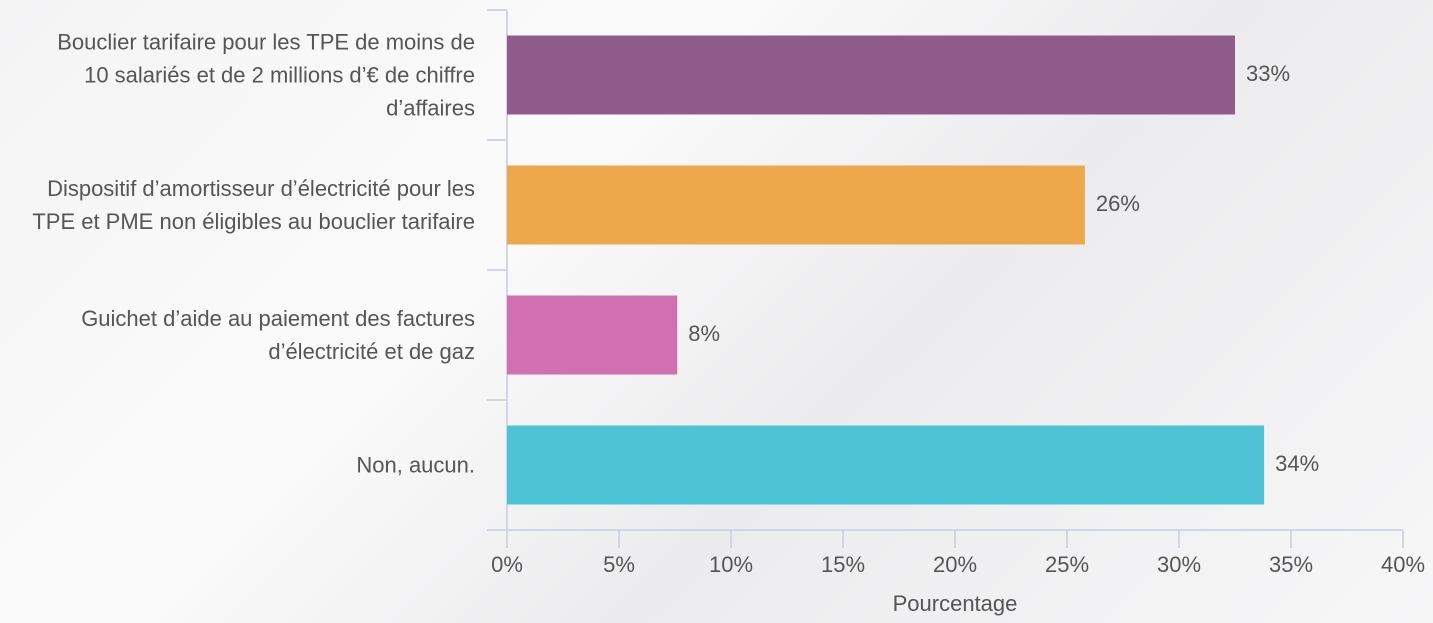  What do you see at coordinates (955, 603) in the screenshot?
I see `x-axis-title: Pourcentage` at bounding box center [955, 603].